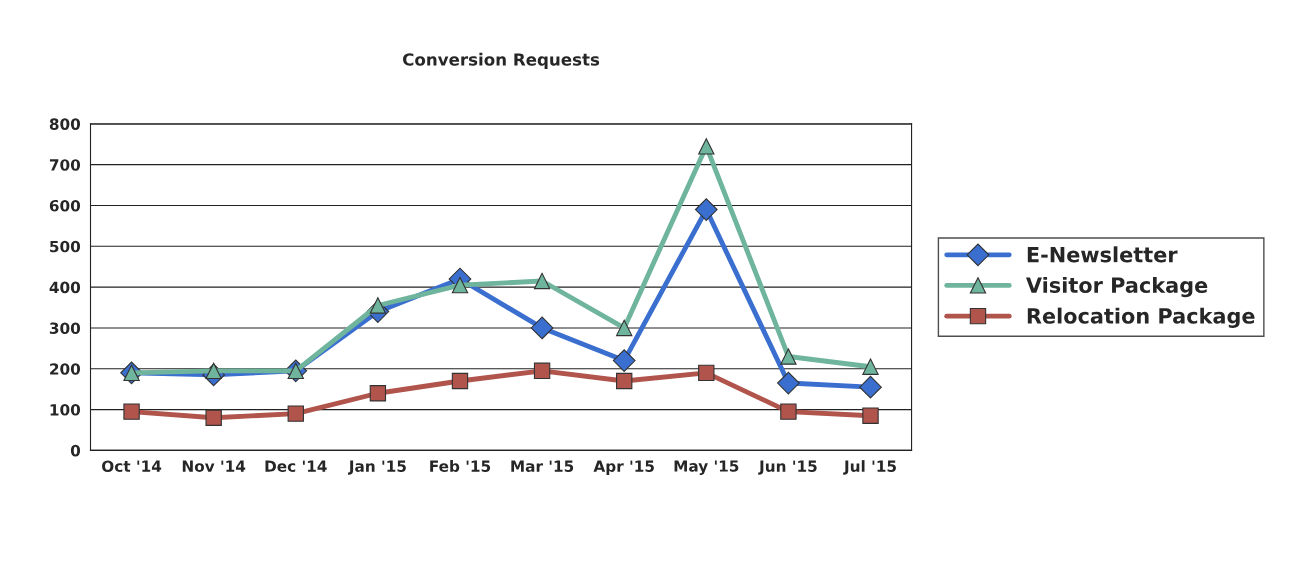 The image size is (1293, 563). Describe the element at coordinates (132, 466) in the screenshot. I see `x-tick-label: Oct '14` at that location.